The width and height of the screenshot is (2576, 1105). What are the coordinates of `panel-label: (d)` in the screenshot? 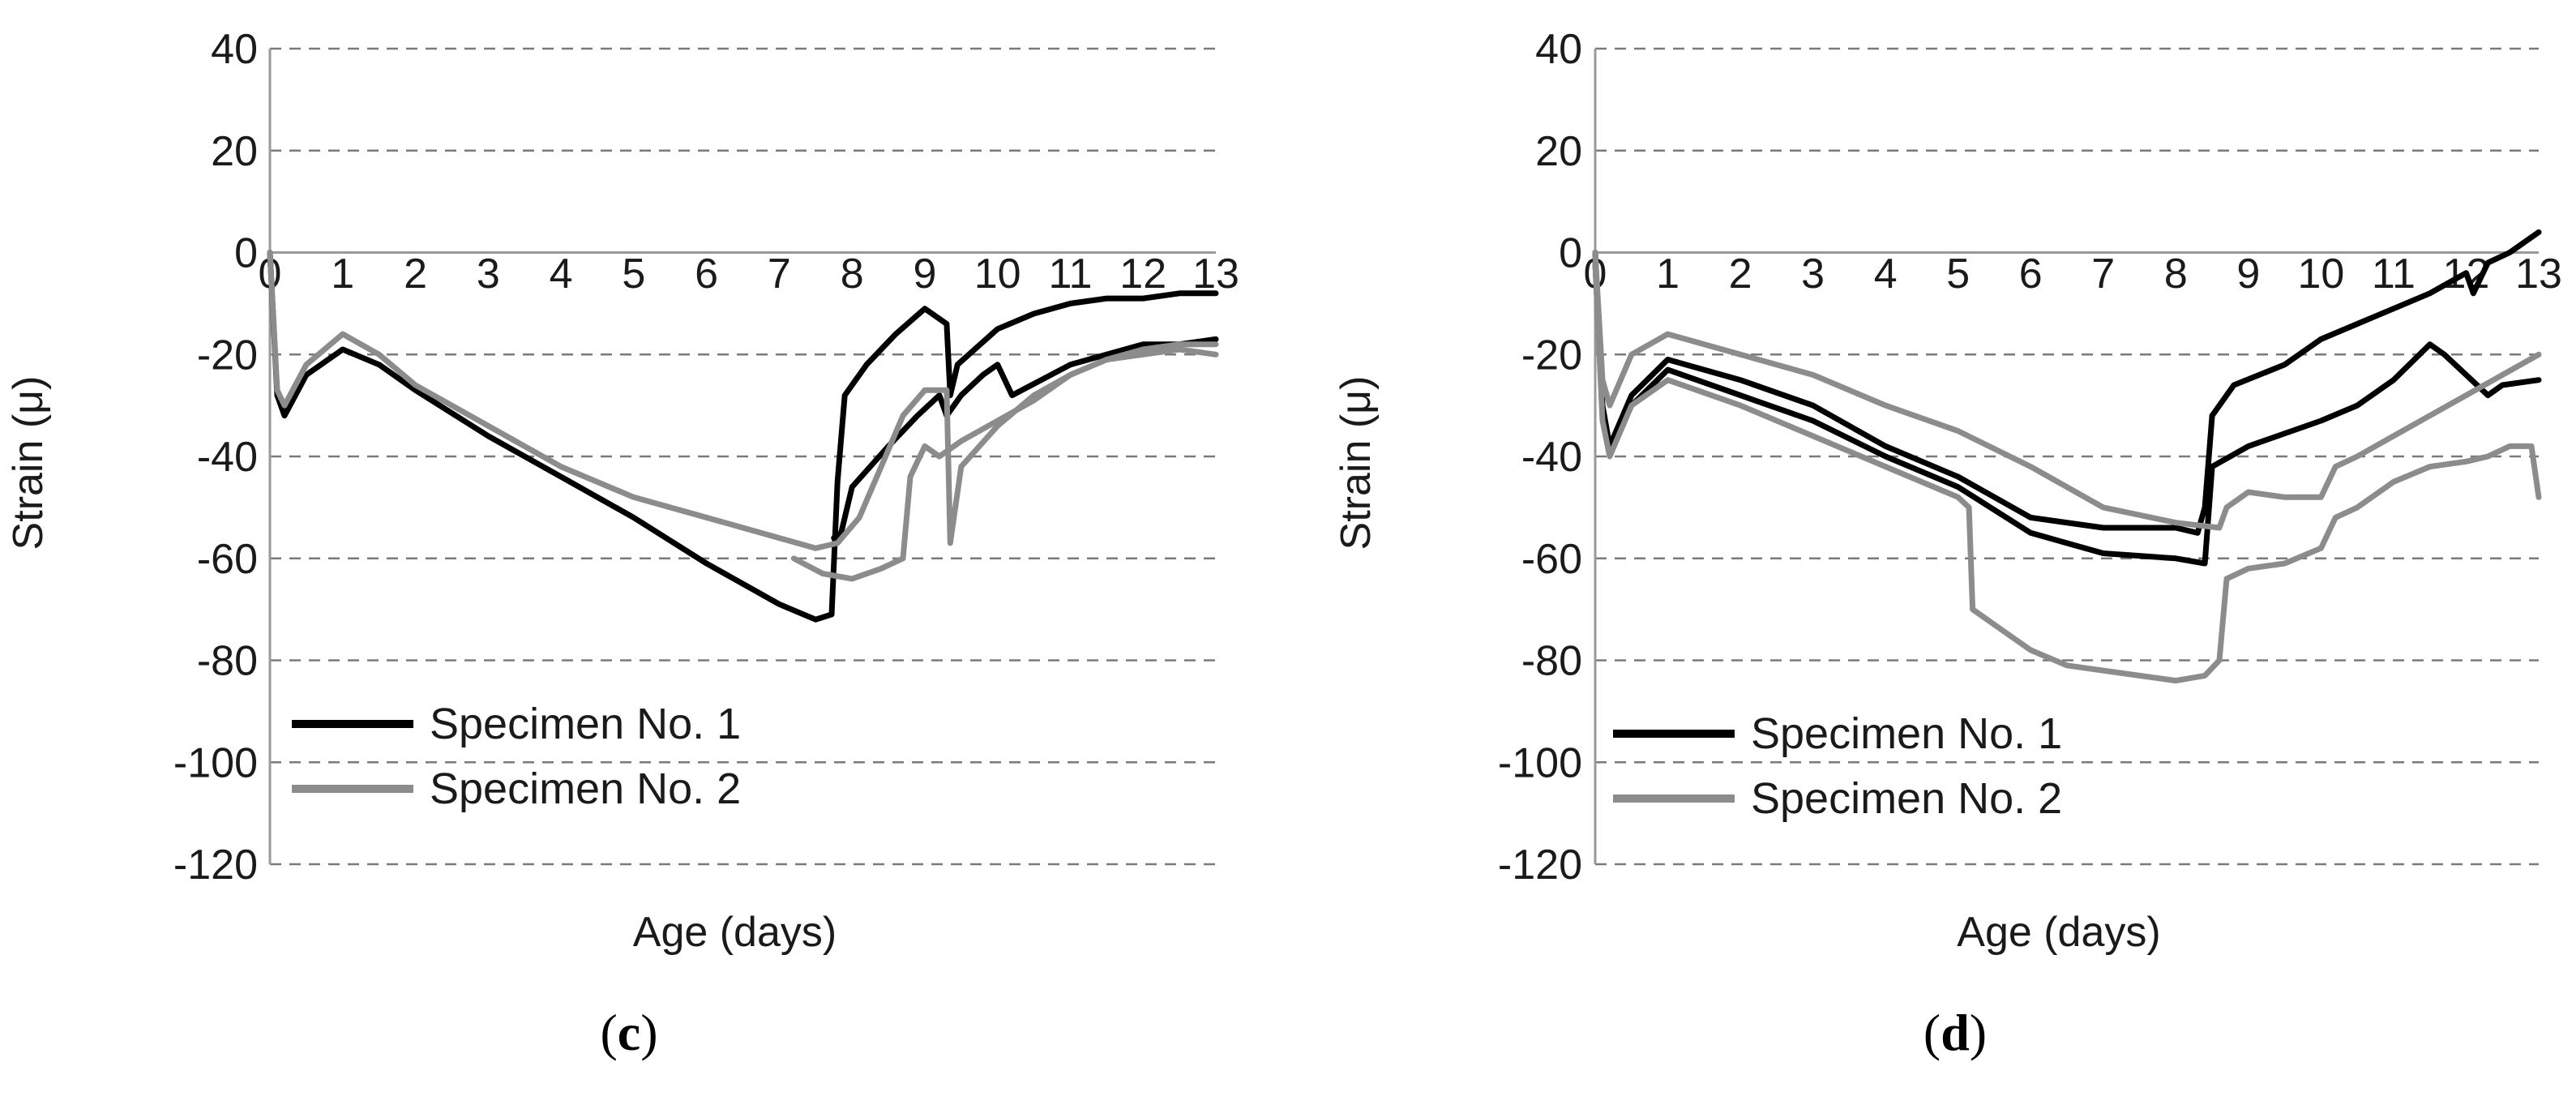 It's located at (1955, 1032).